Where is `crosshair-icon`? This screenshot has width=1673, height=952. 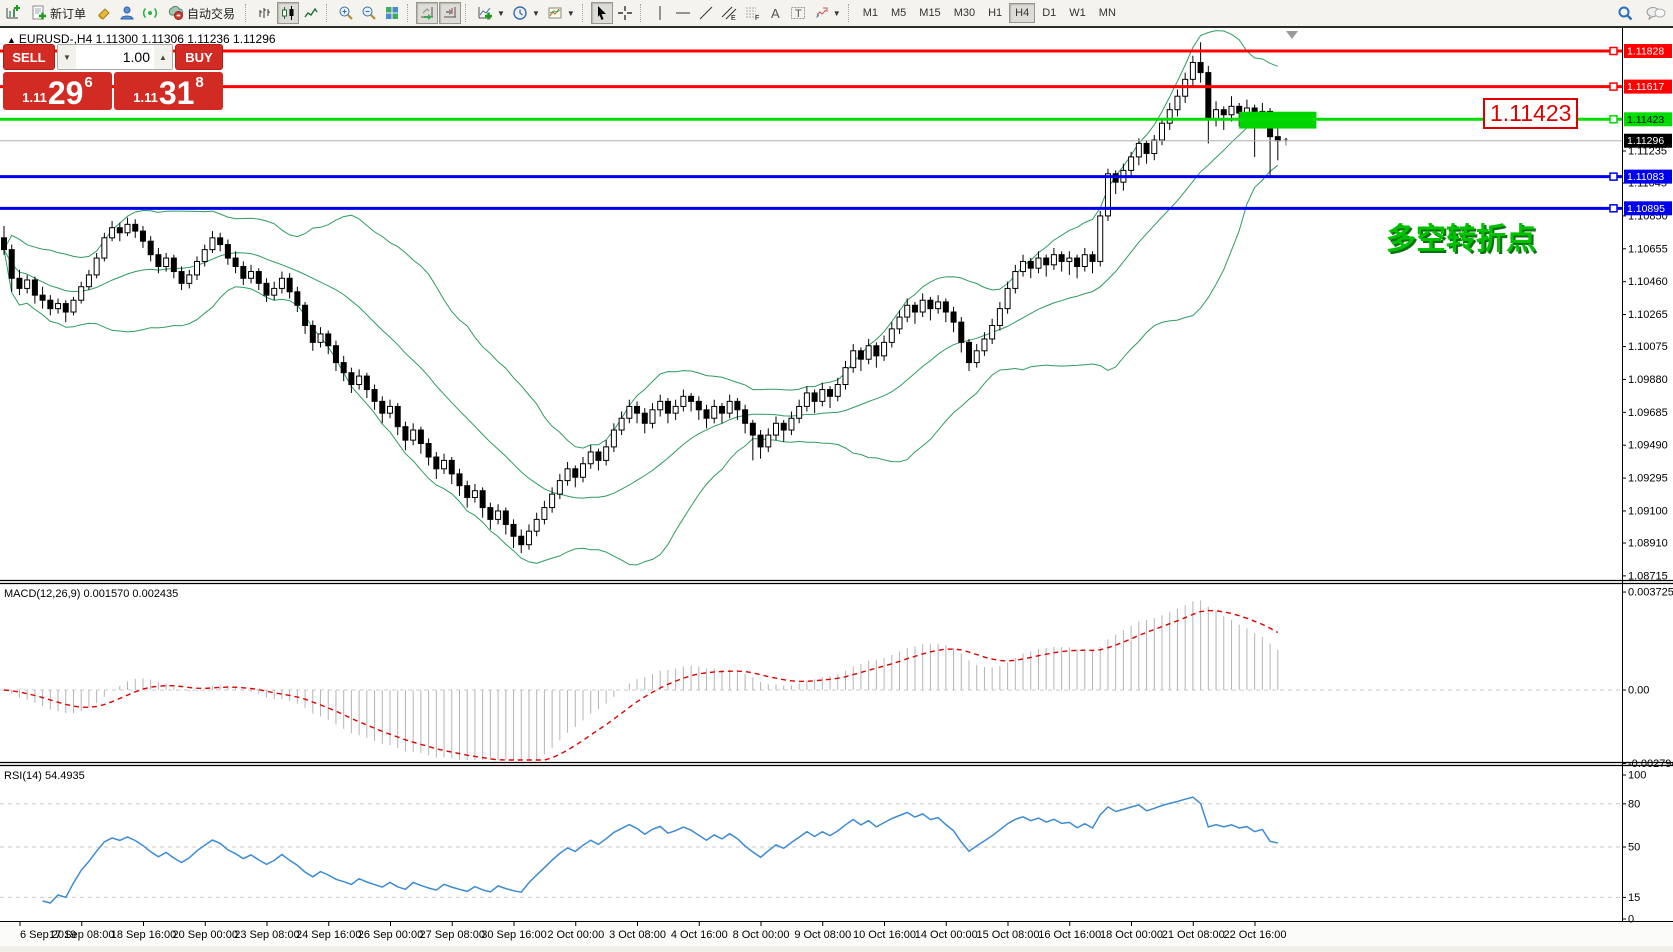
crosshair-icon is located at coordinates (624, 13).